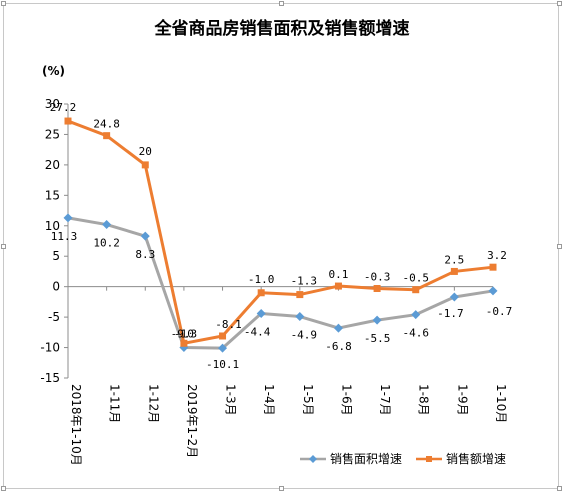  I want to click on x-tick-label: 1-9月, so click(462, 400).